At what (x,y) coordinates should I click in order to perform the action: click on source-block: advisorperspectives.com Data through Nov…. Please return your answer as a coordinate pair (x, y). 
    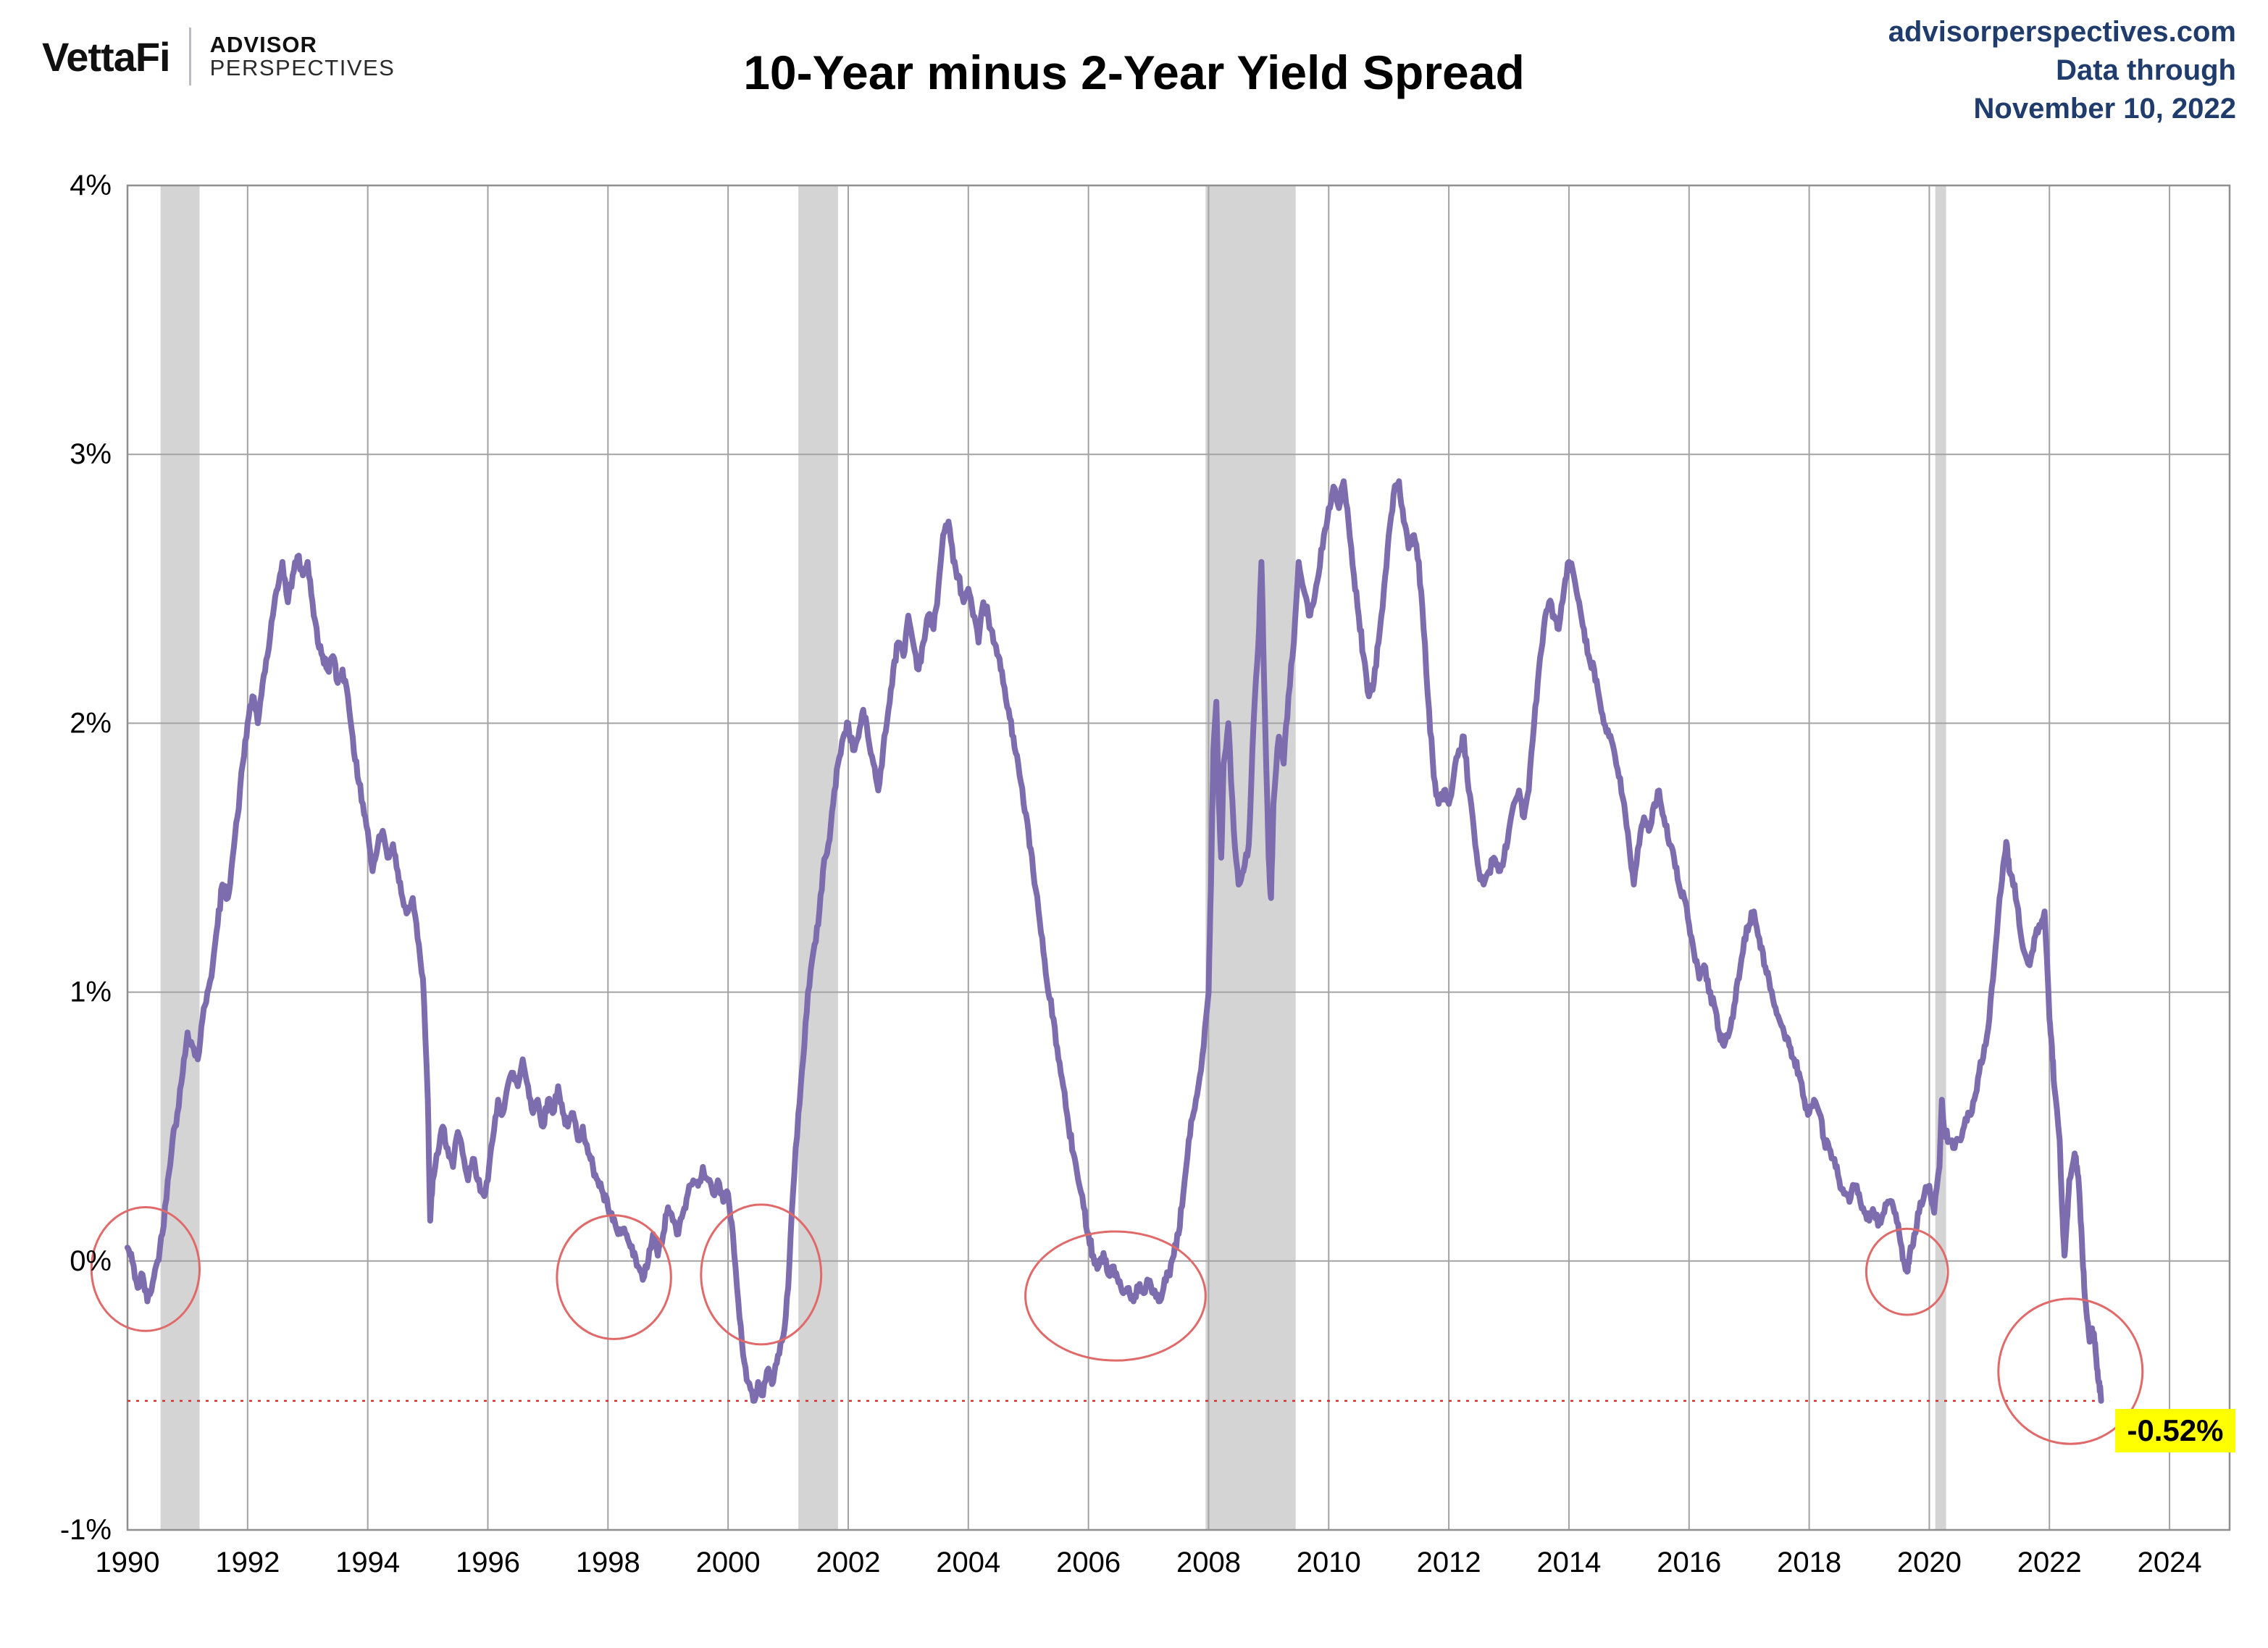
    Looking at the image, I should click on (2062, 70).